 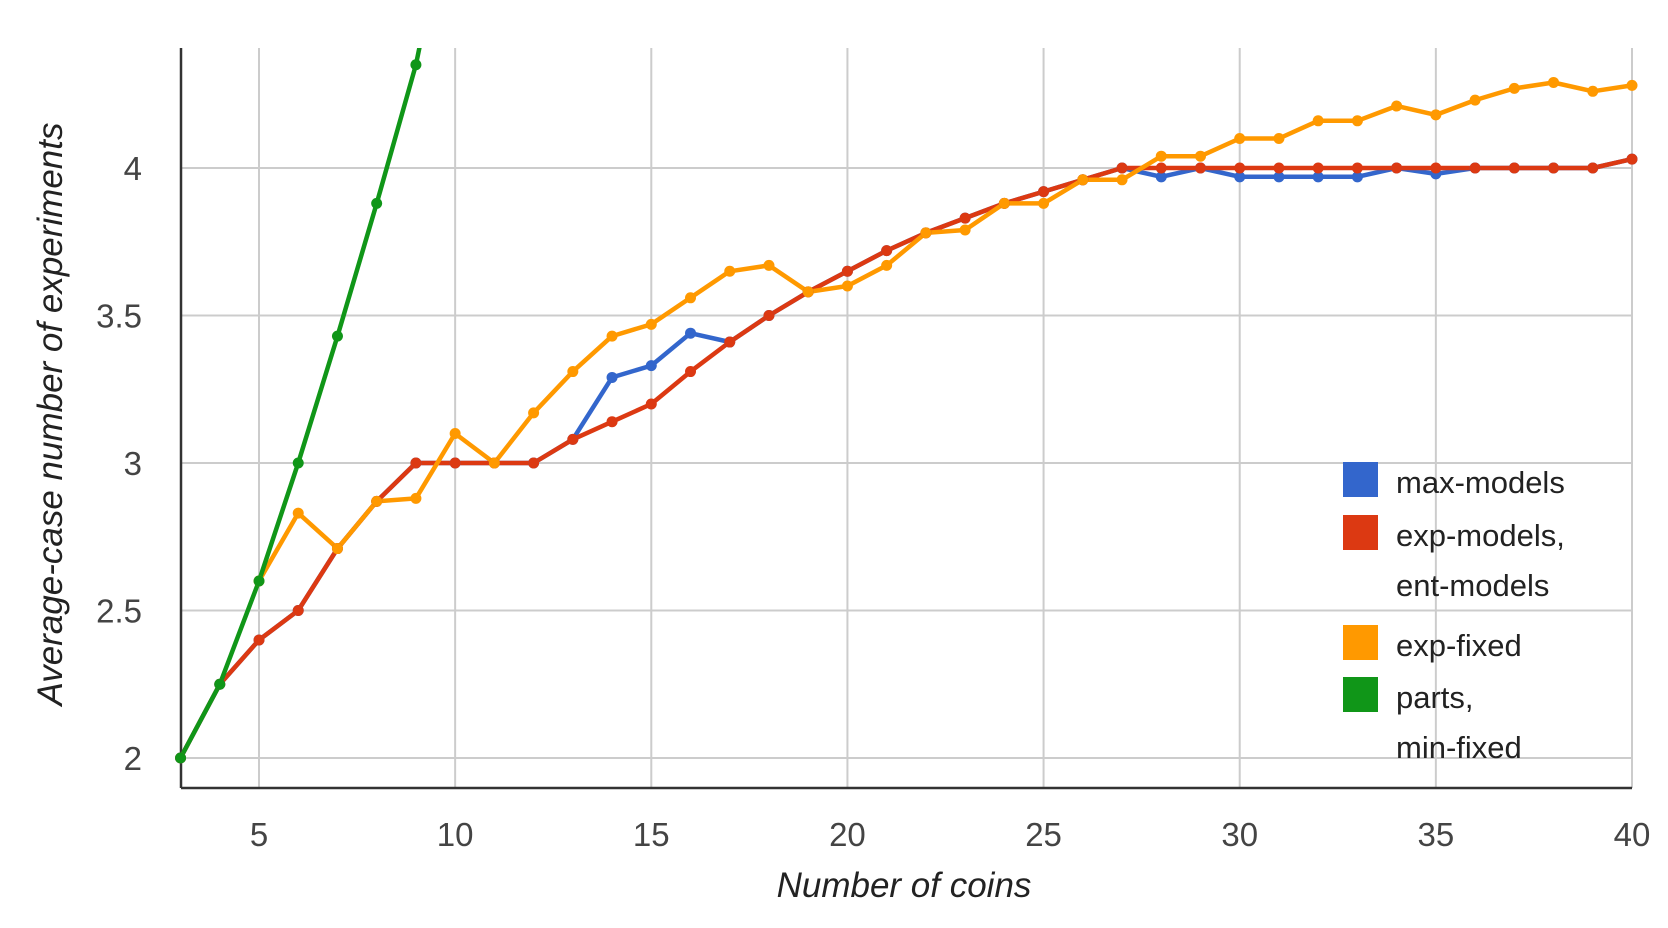 I want to click on x-tick-label: 30, so click(x=1239, y=834).